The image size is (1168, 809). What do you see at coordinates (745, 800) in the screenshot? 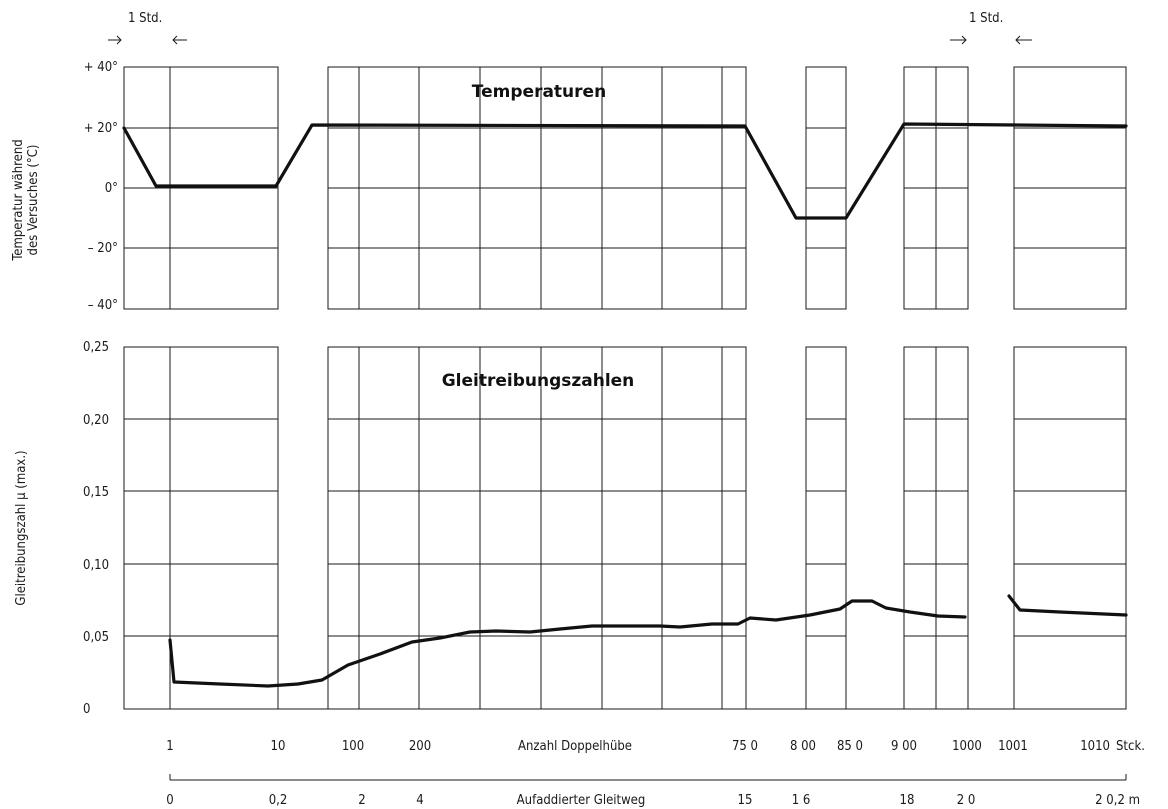
I see `x2-tick-label: 15` at bounding box center [745, 800].